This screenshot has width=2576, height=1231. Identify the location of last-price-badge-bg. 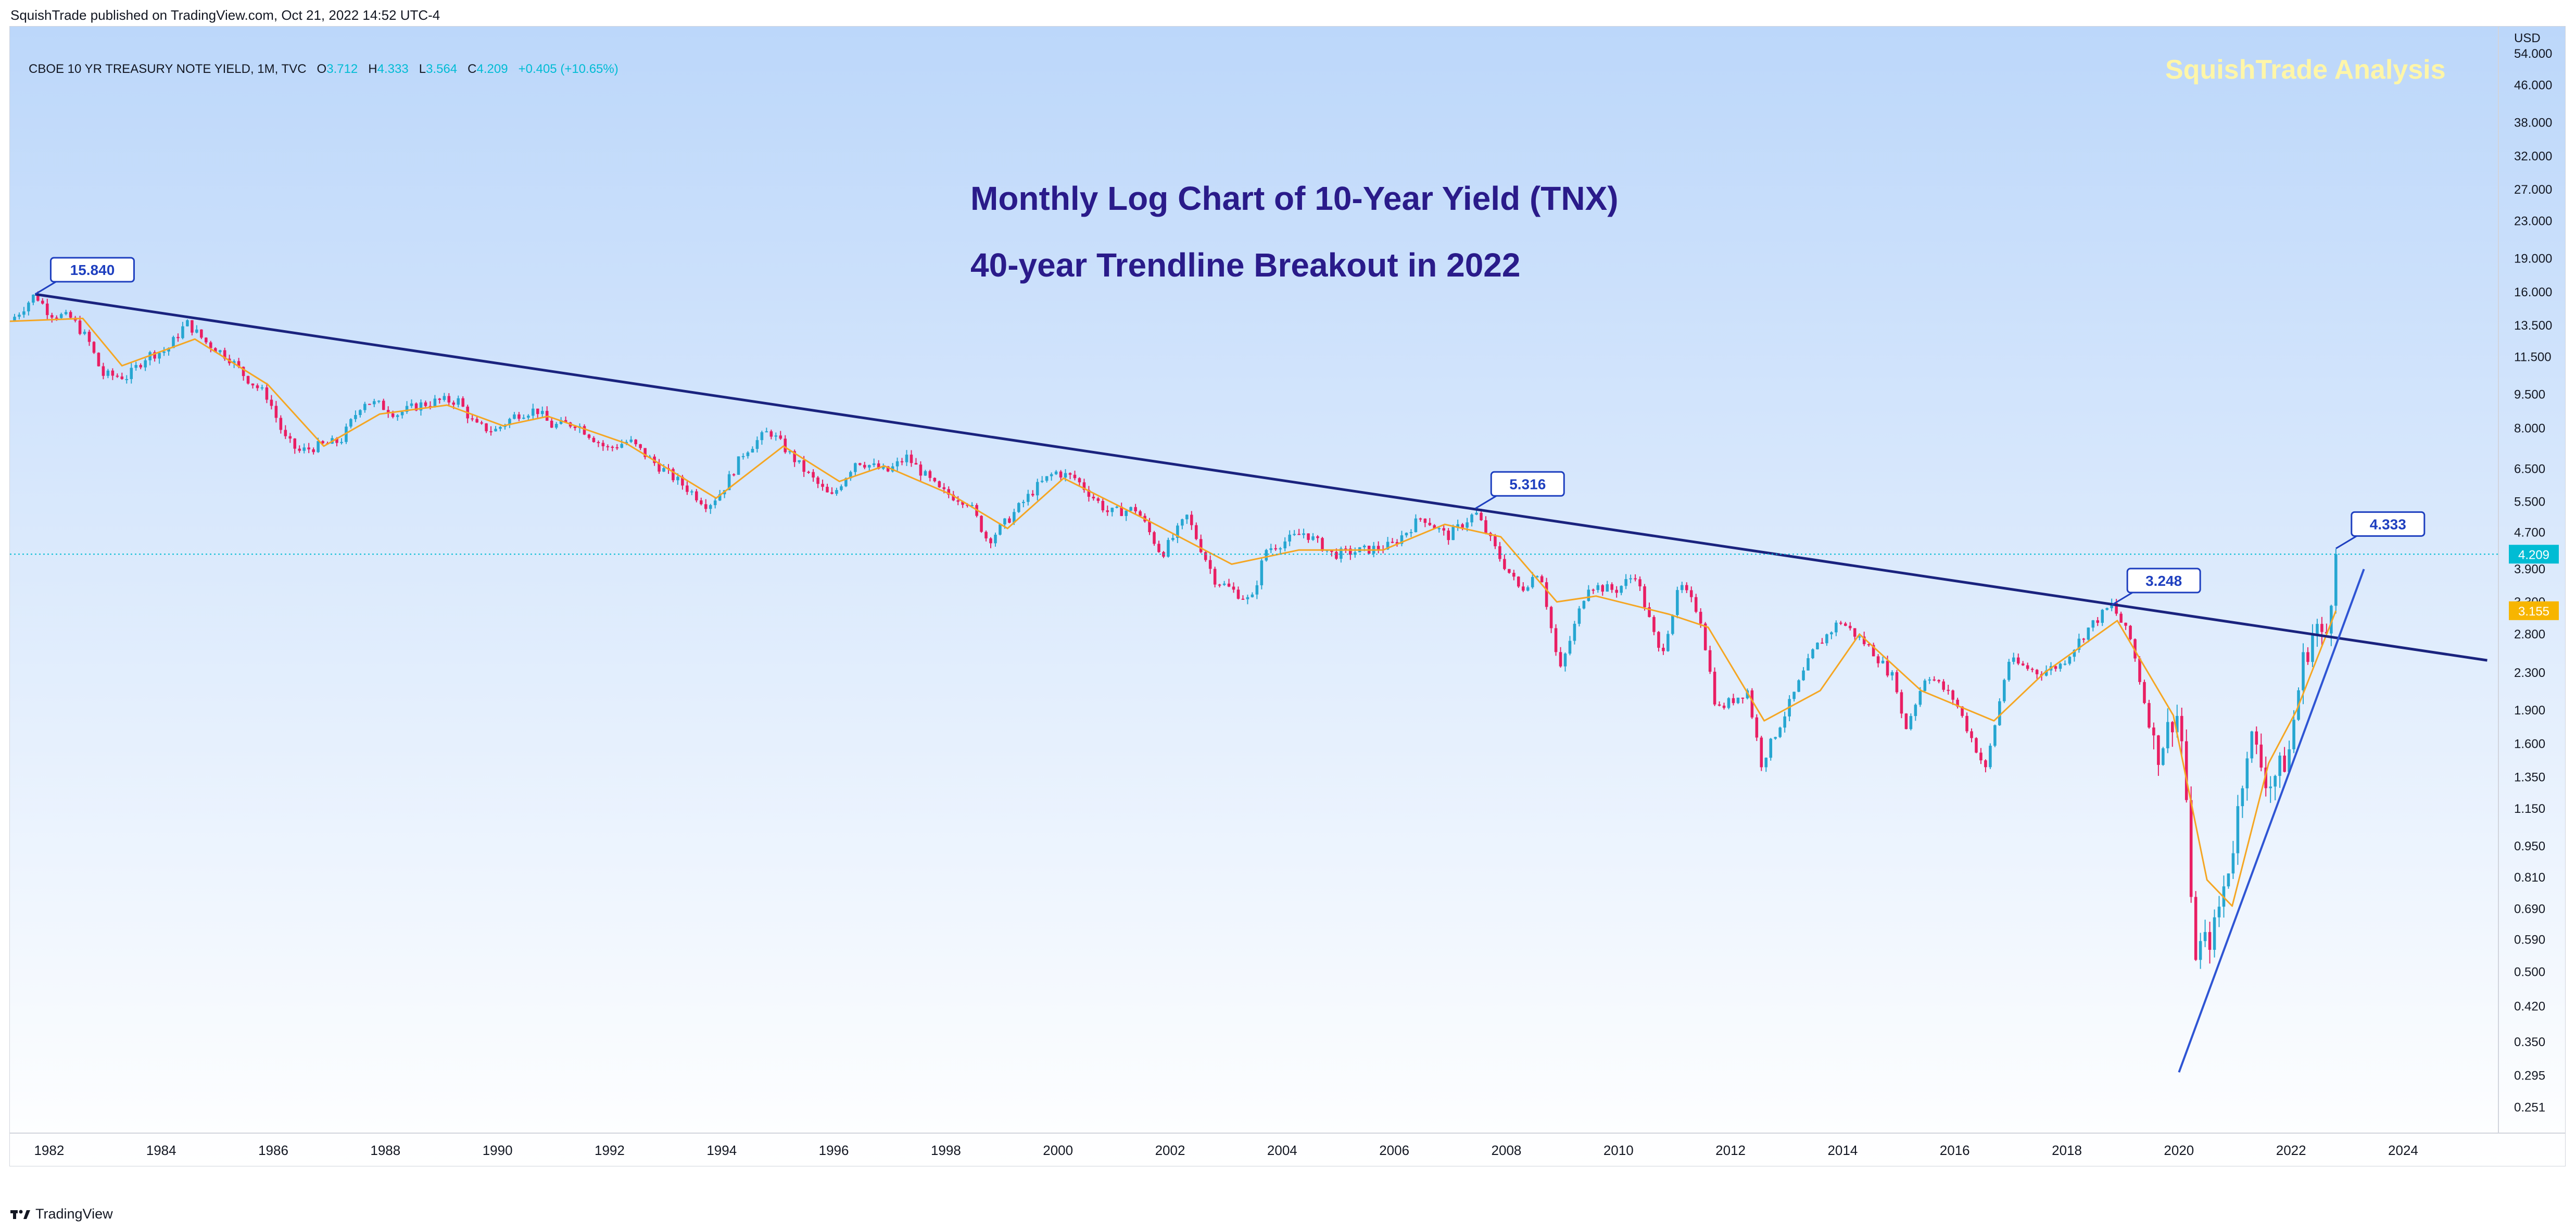
(2534, 554).